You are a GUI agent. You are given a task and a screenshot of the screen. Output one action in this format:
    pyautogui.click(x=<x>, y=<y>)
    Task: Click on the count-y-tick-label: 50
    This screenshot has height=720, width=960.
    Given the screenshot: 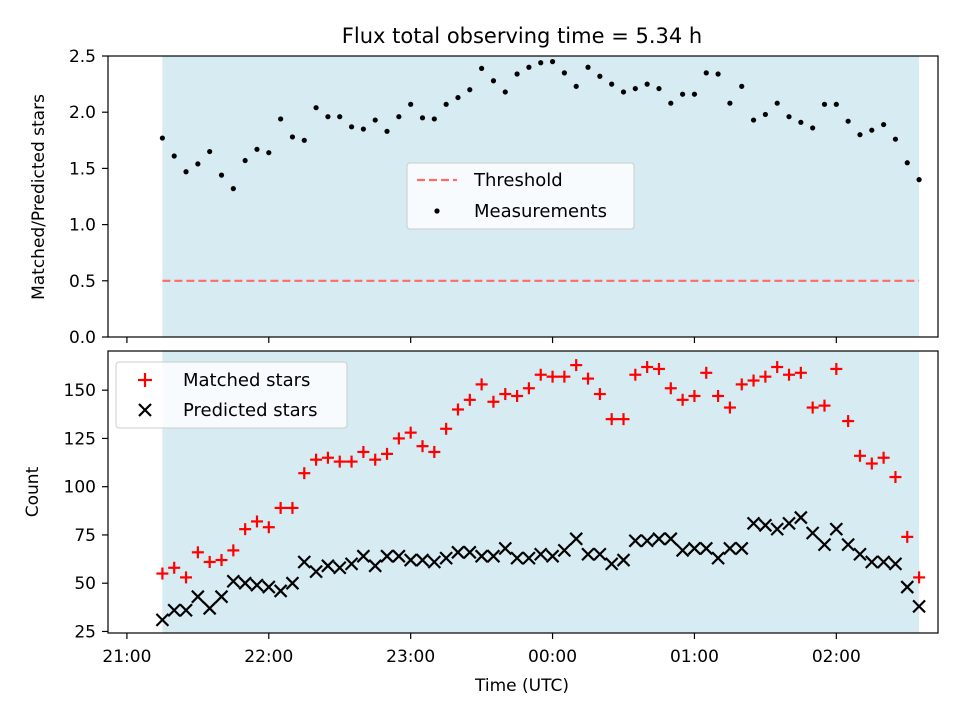 What is the action you would take?
    pyautogui.click(x=85, y=584)
    